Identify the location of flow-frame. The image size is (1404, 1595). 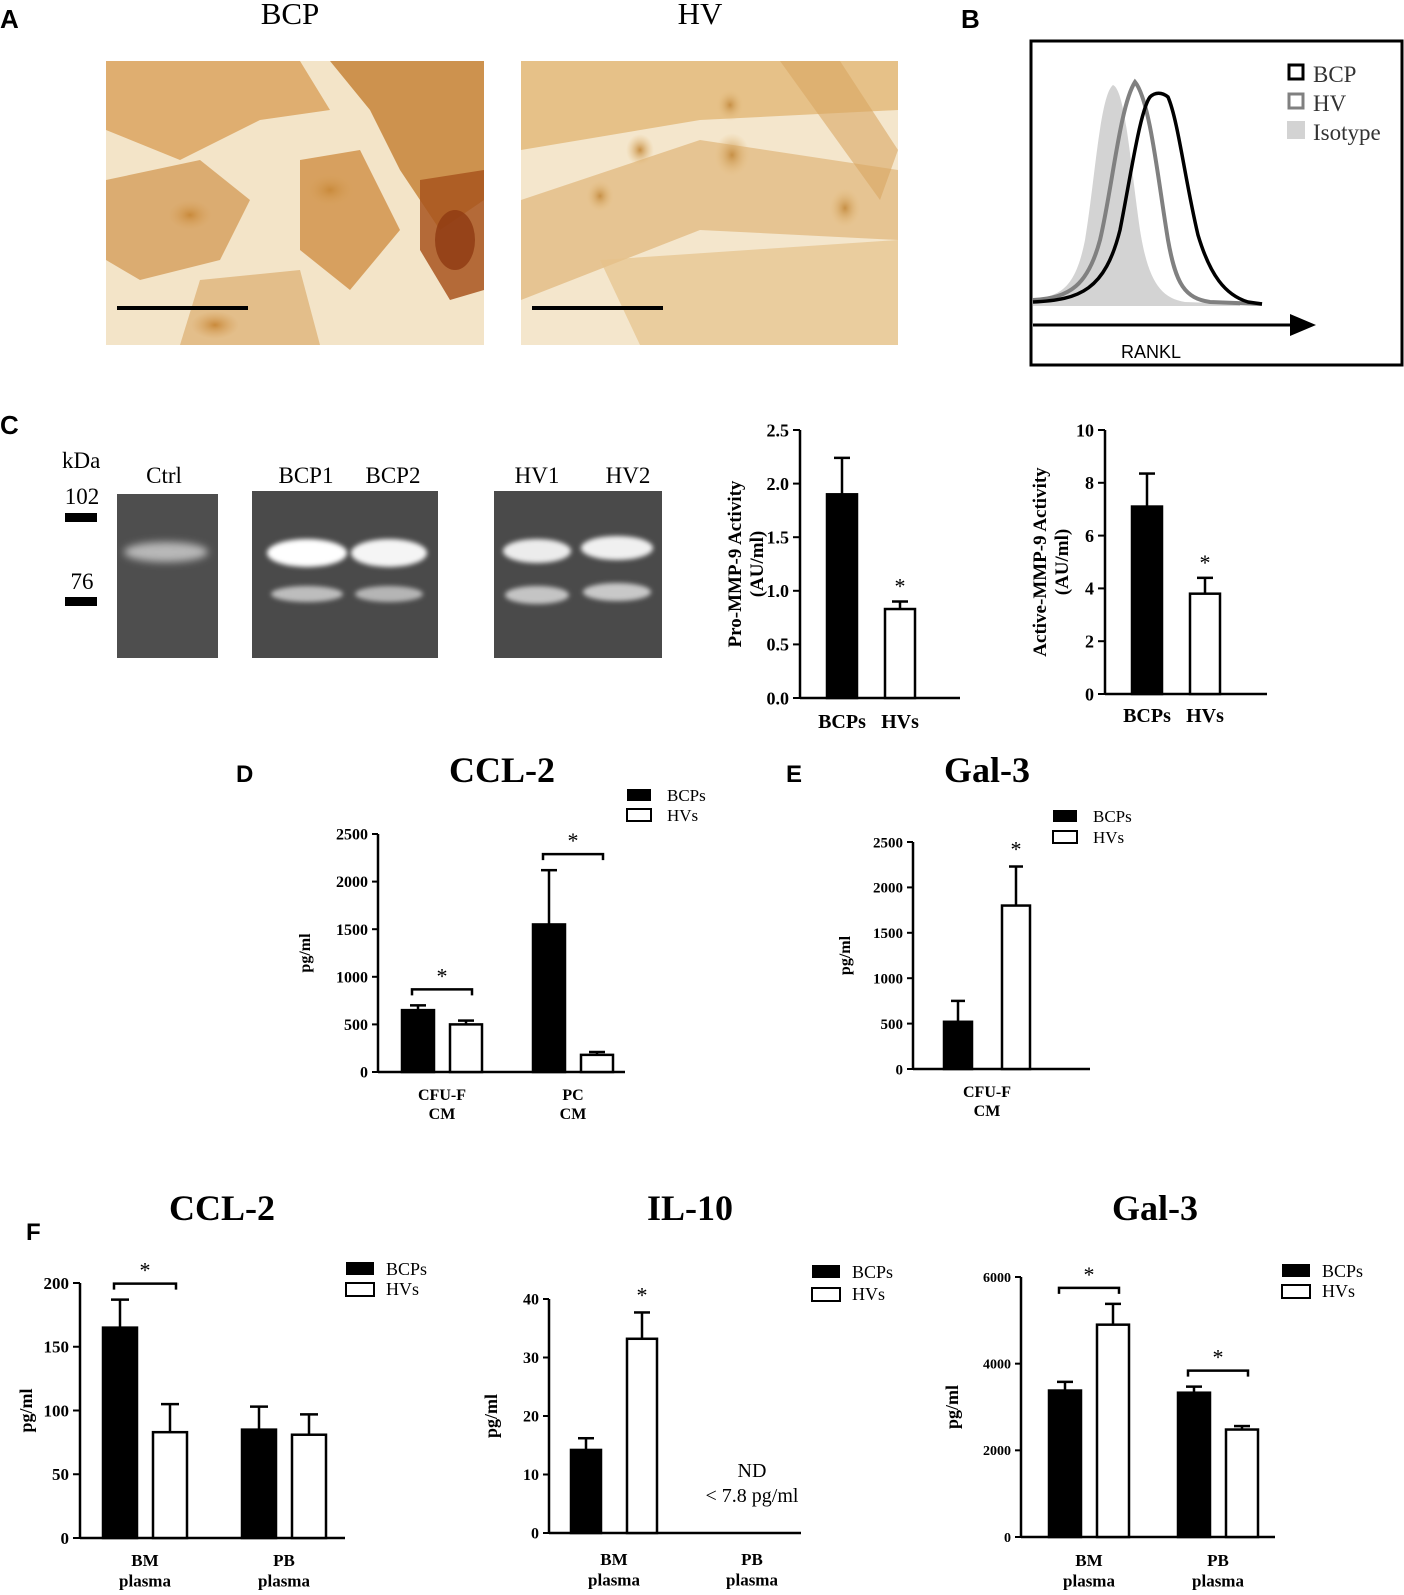
(1216, 203).